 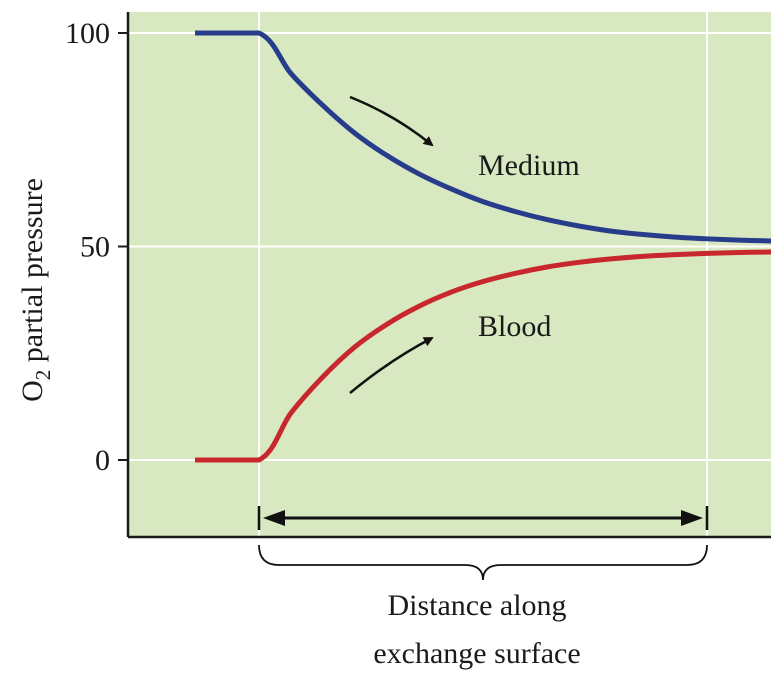 I want to click on exchange-arrowhead-left, so click(x=274, y=518).